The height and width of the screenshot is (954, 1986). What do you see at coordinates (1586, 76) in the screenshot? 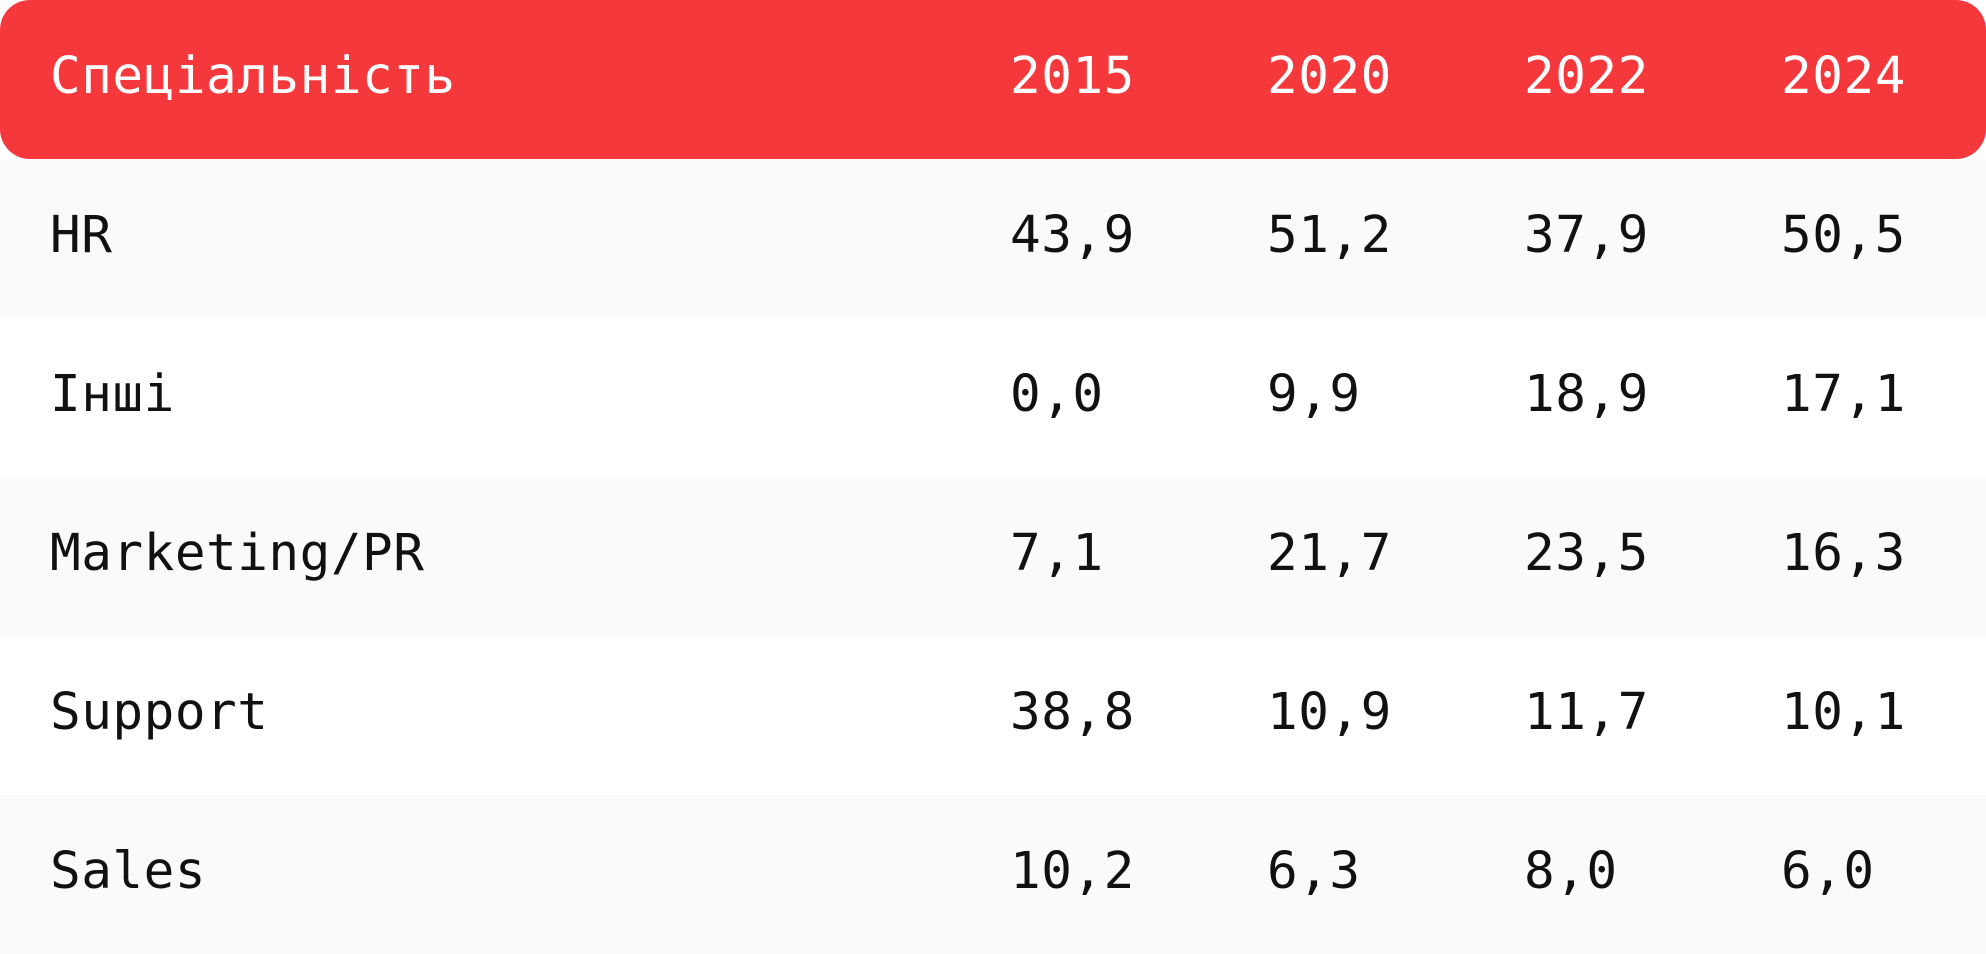
I see `header-cell-2022: 2022` at bounding box center [1586, 76].